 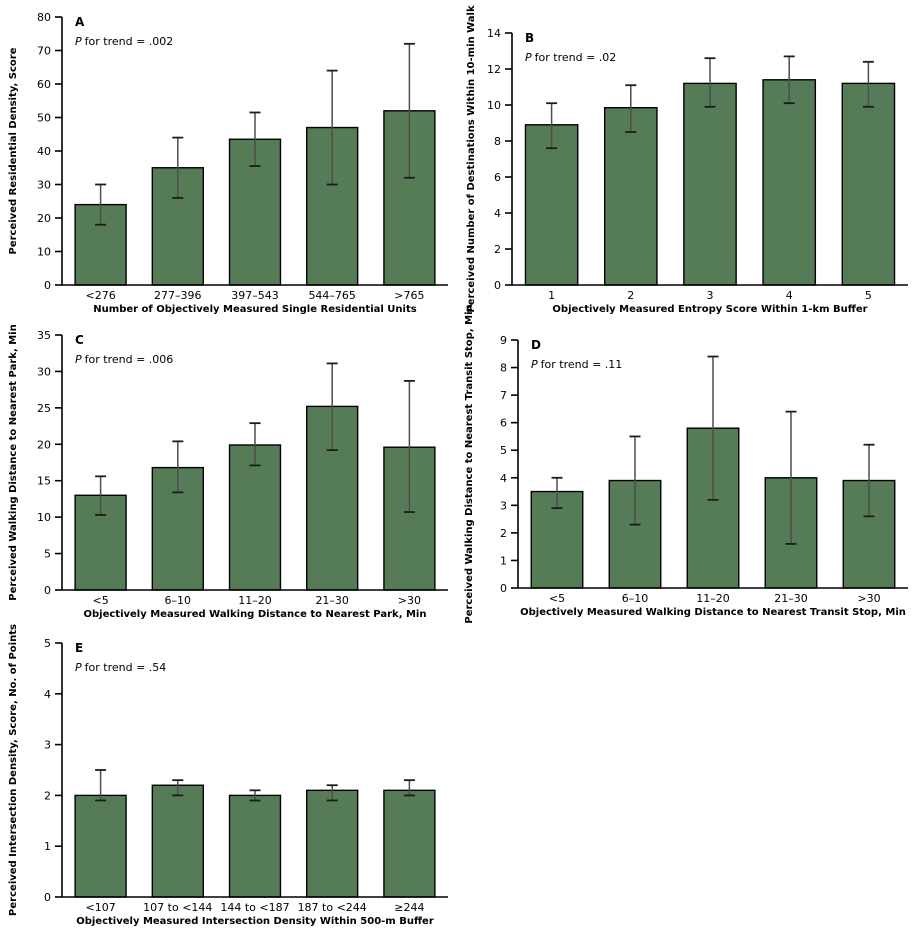 What do you see at coordinates (178, 295) in the screenshot?
I see `x-category-label: 277–396` at bounding box center [178, 295].